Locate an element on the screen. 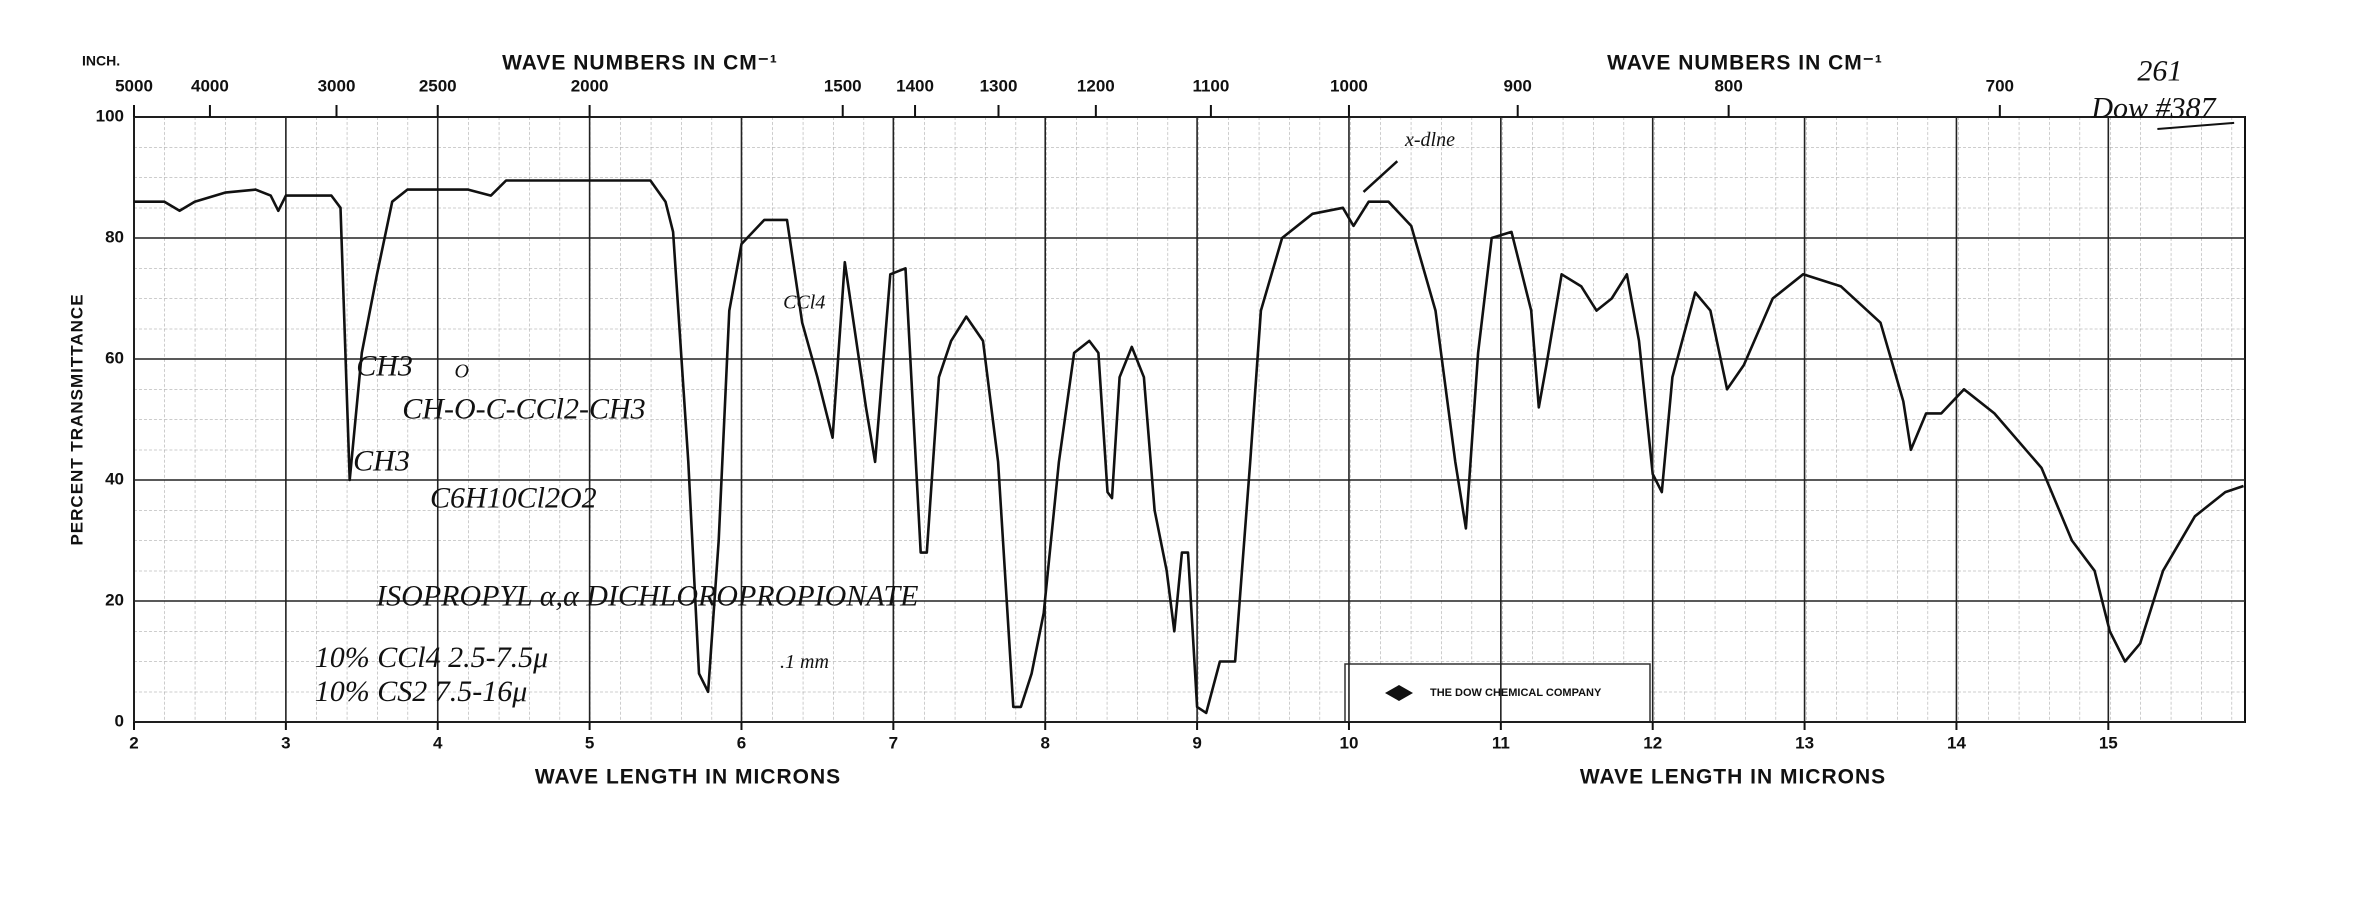  logo-diamond is located at coordinates (1399, 693).